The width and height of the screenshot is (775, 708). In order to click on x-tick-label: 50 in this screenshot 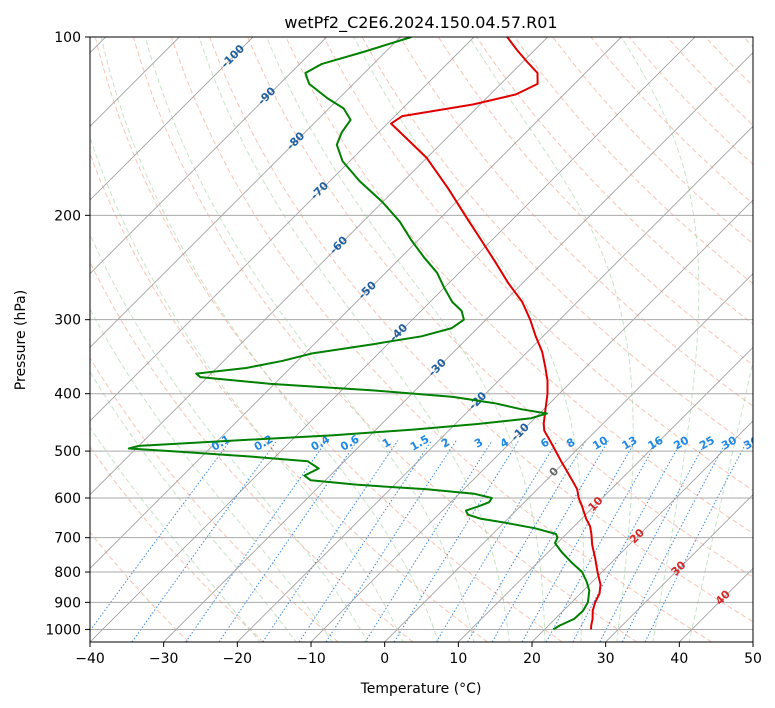, I will do `click(753, 659)`.